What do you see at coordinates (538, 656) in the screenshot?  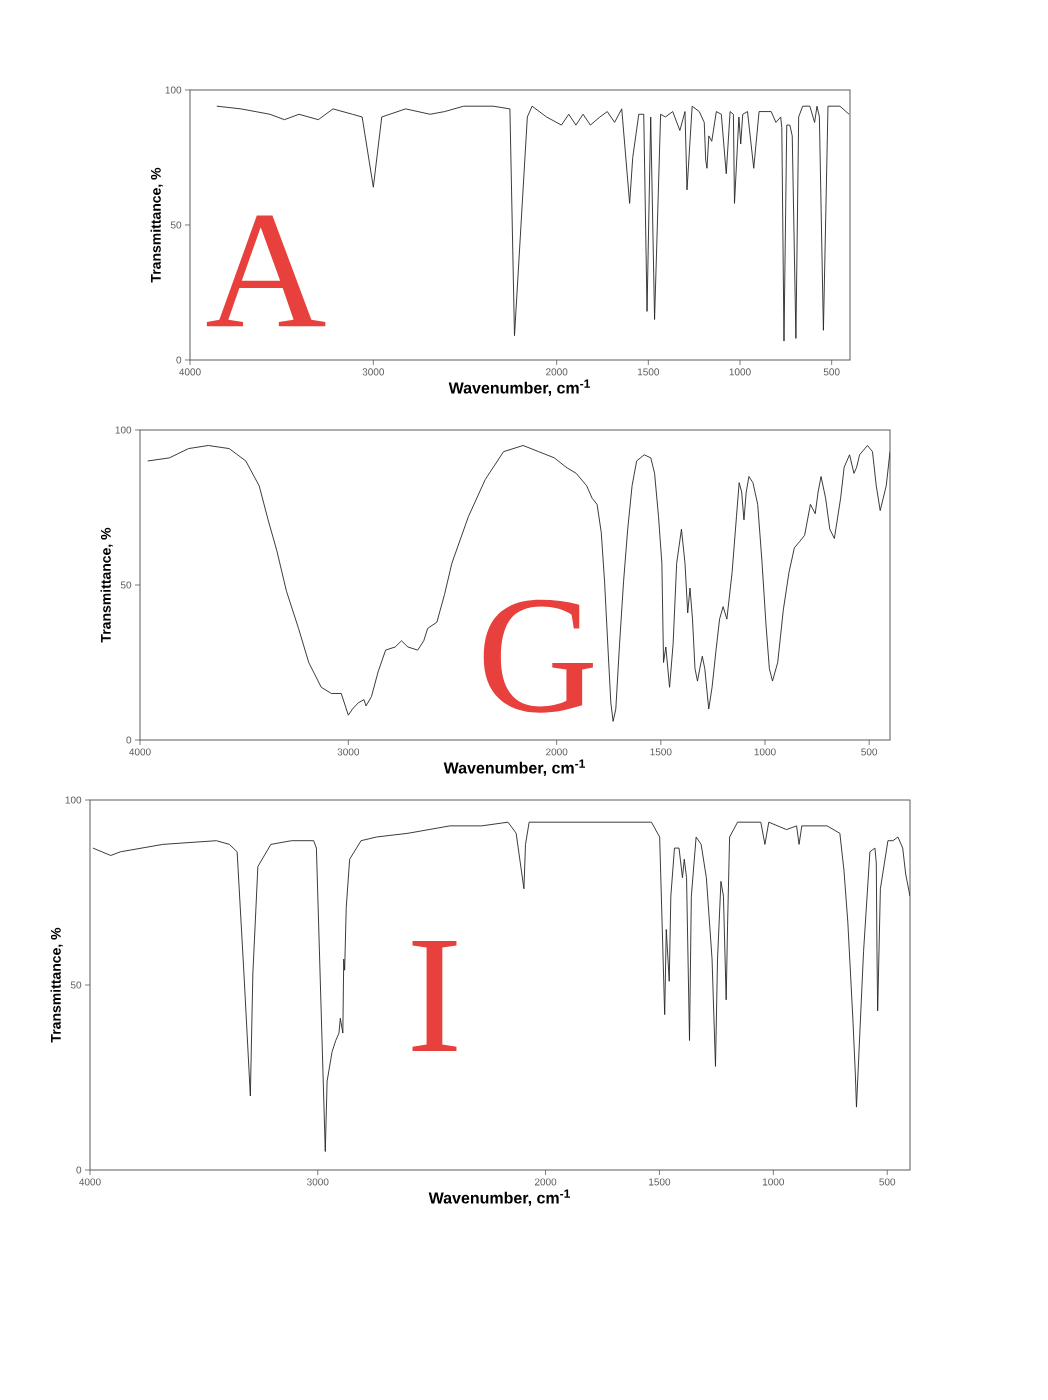 I see `annotation: G` at bounding box center [538, 656].